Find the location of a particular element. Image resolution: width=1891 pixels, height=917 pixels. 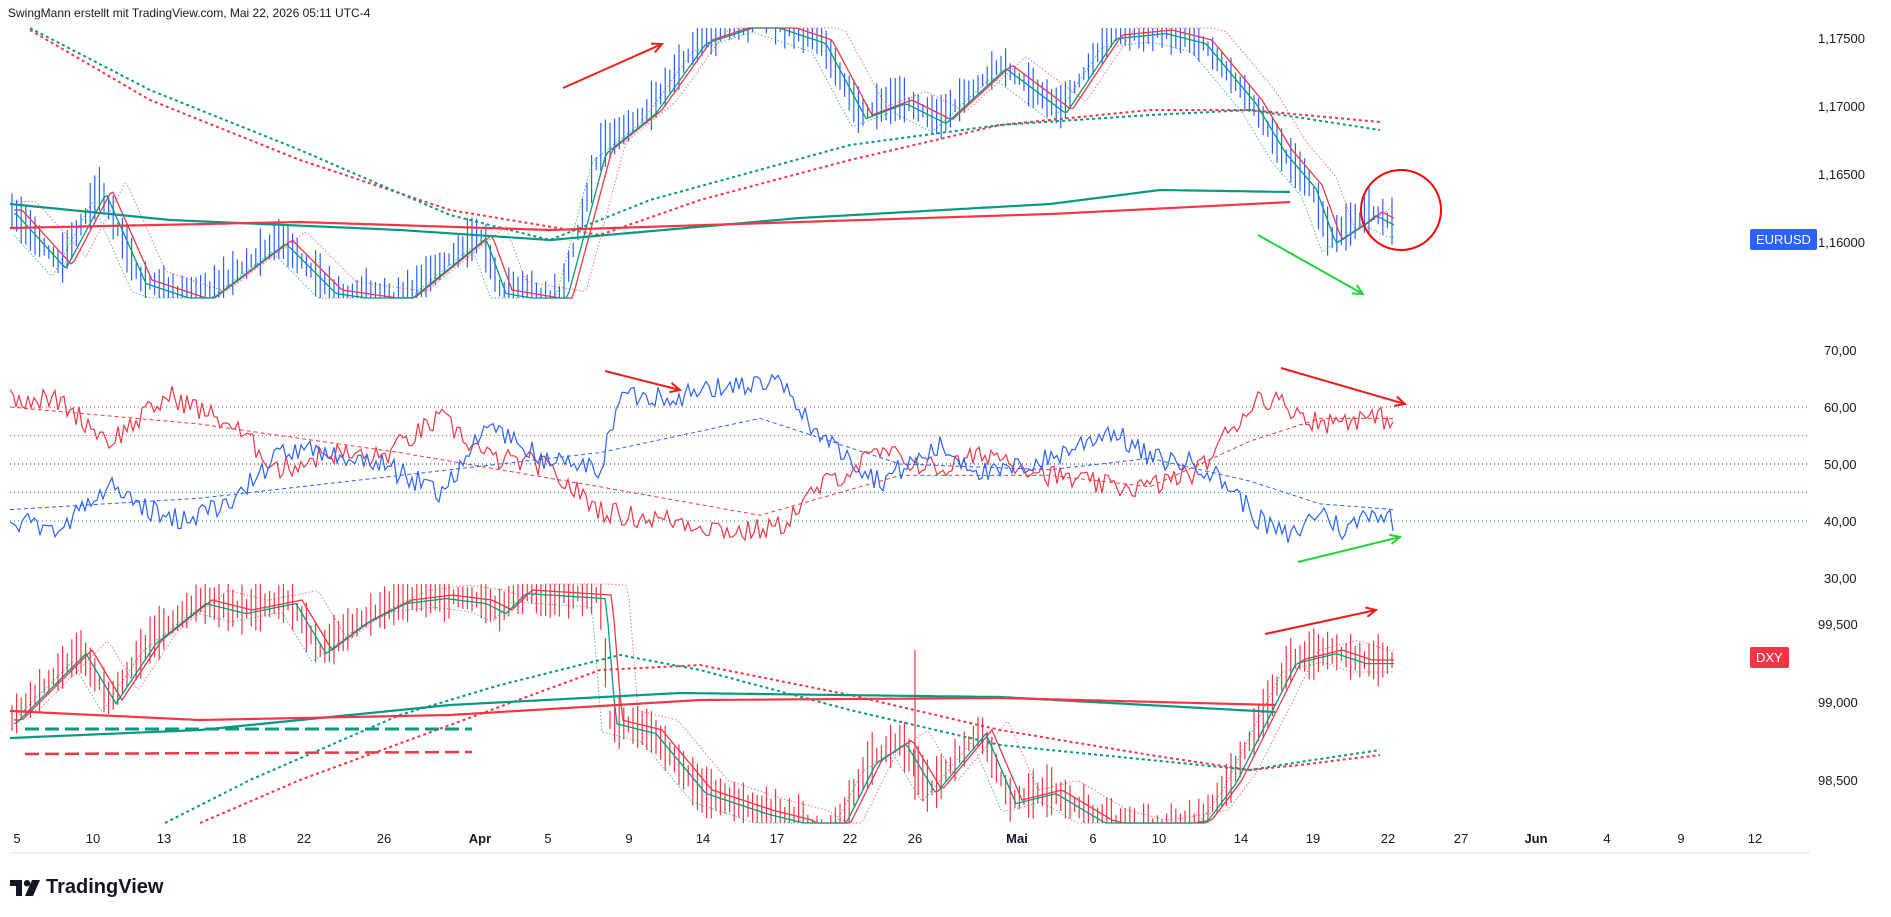

time-axis-tick-label: Apr is located at coordinates (480, 838).